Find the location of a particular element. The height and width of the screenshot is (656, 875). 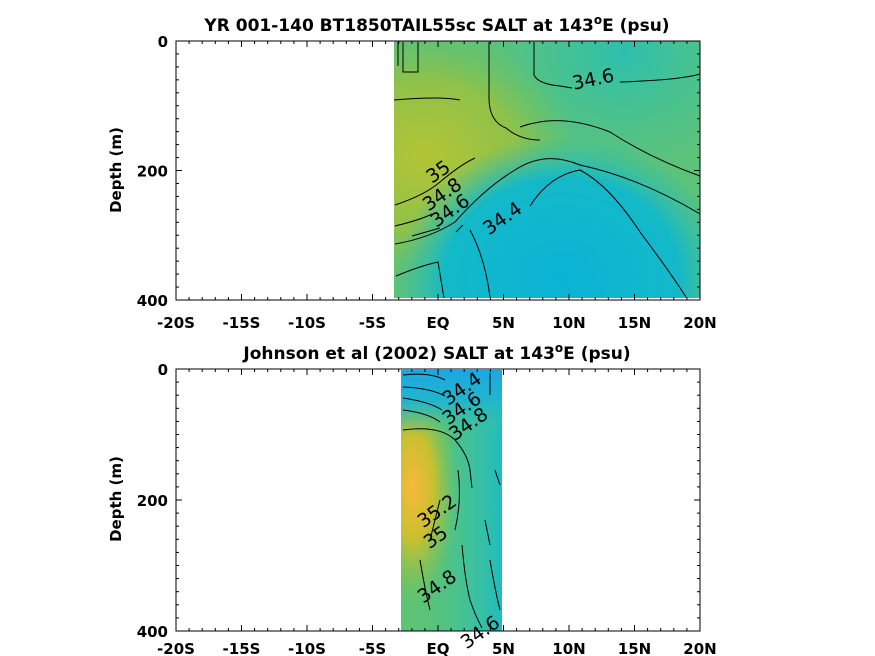

bottom-salinity-field is located at coordinates (451, 500).